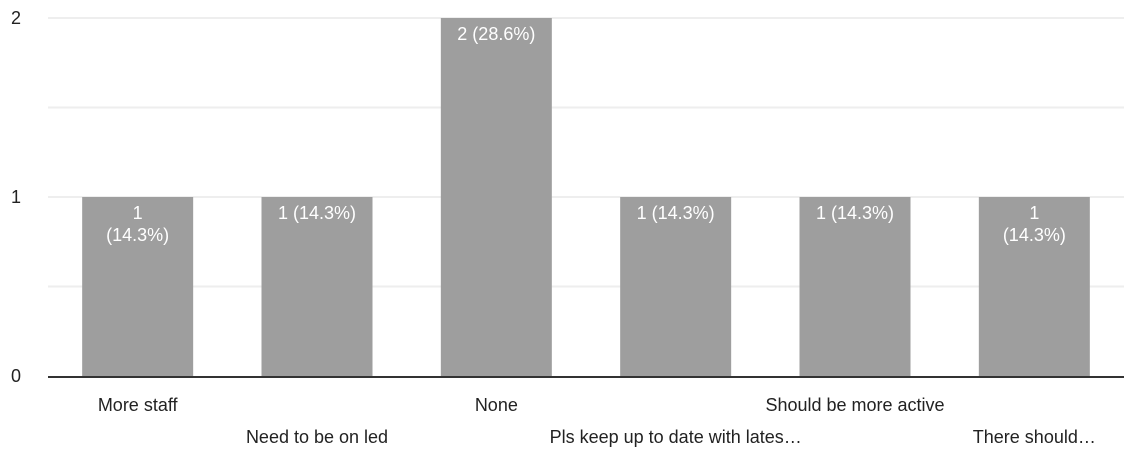 The width and height of the screenshot is (1128, 452). Describe the element at coordinates (317, 437) in the screenshot. I see `x-category-label: Need to be on led` at that location.